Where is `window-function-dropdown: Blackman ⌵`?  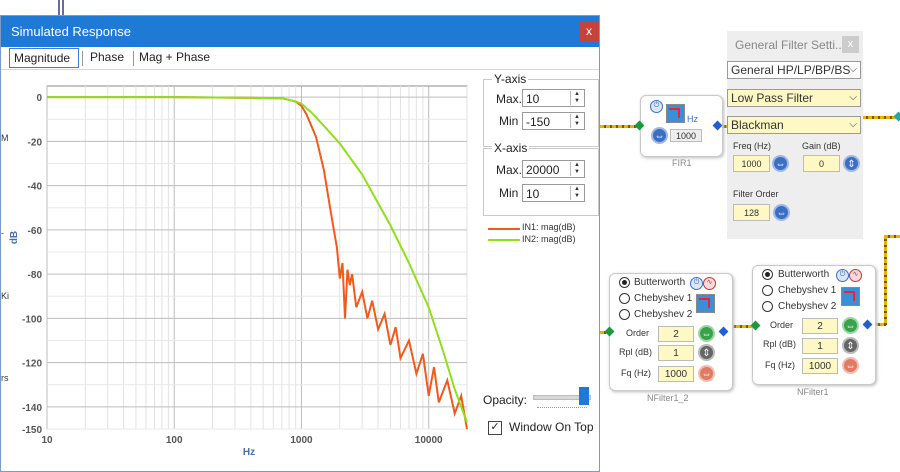
window-function-dropdown: Blackman ⌵ is located at coordinates (794, 125).